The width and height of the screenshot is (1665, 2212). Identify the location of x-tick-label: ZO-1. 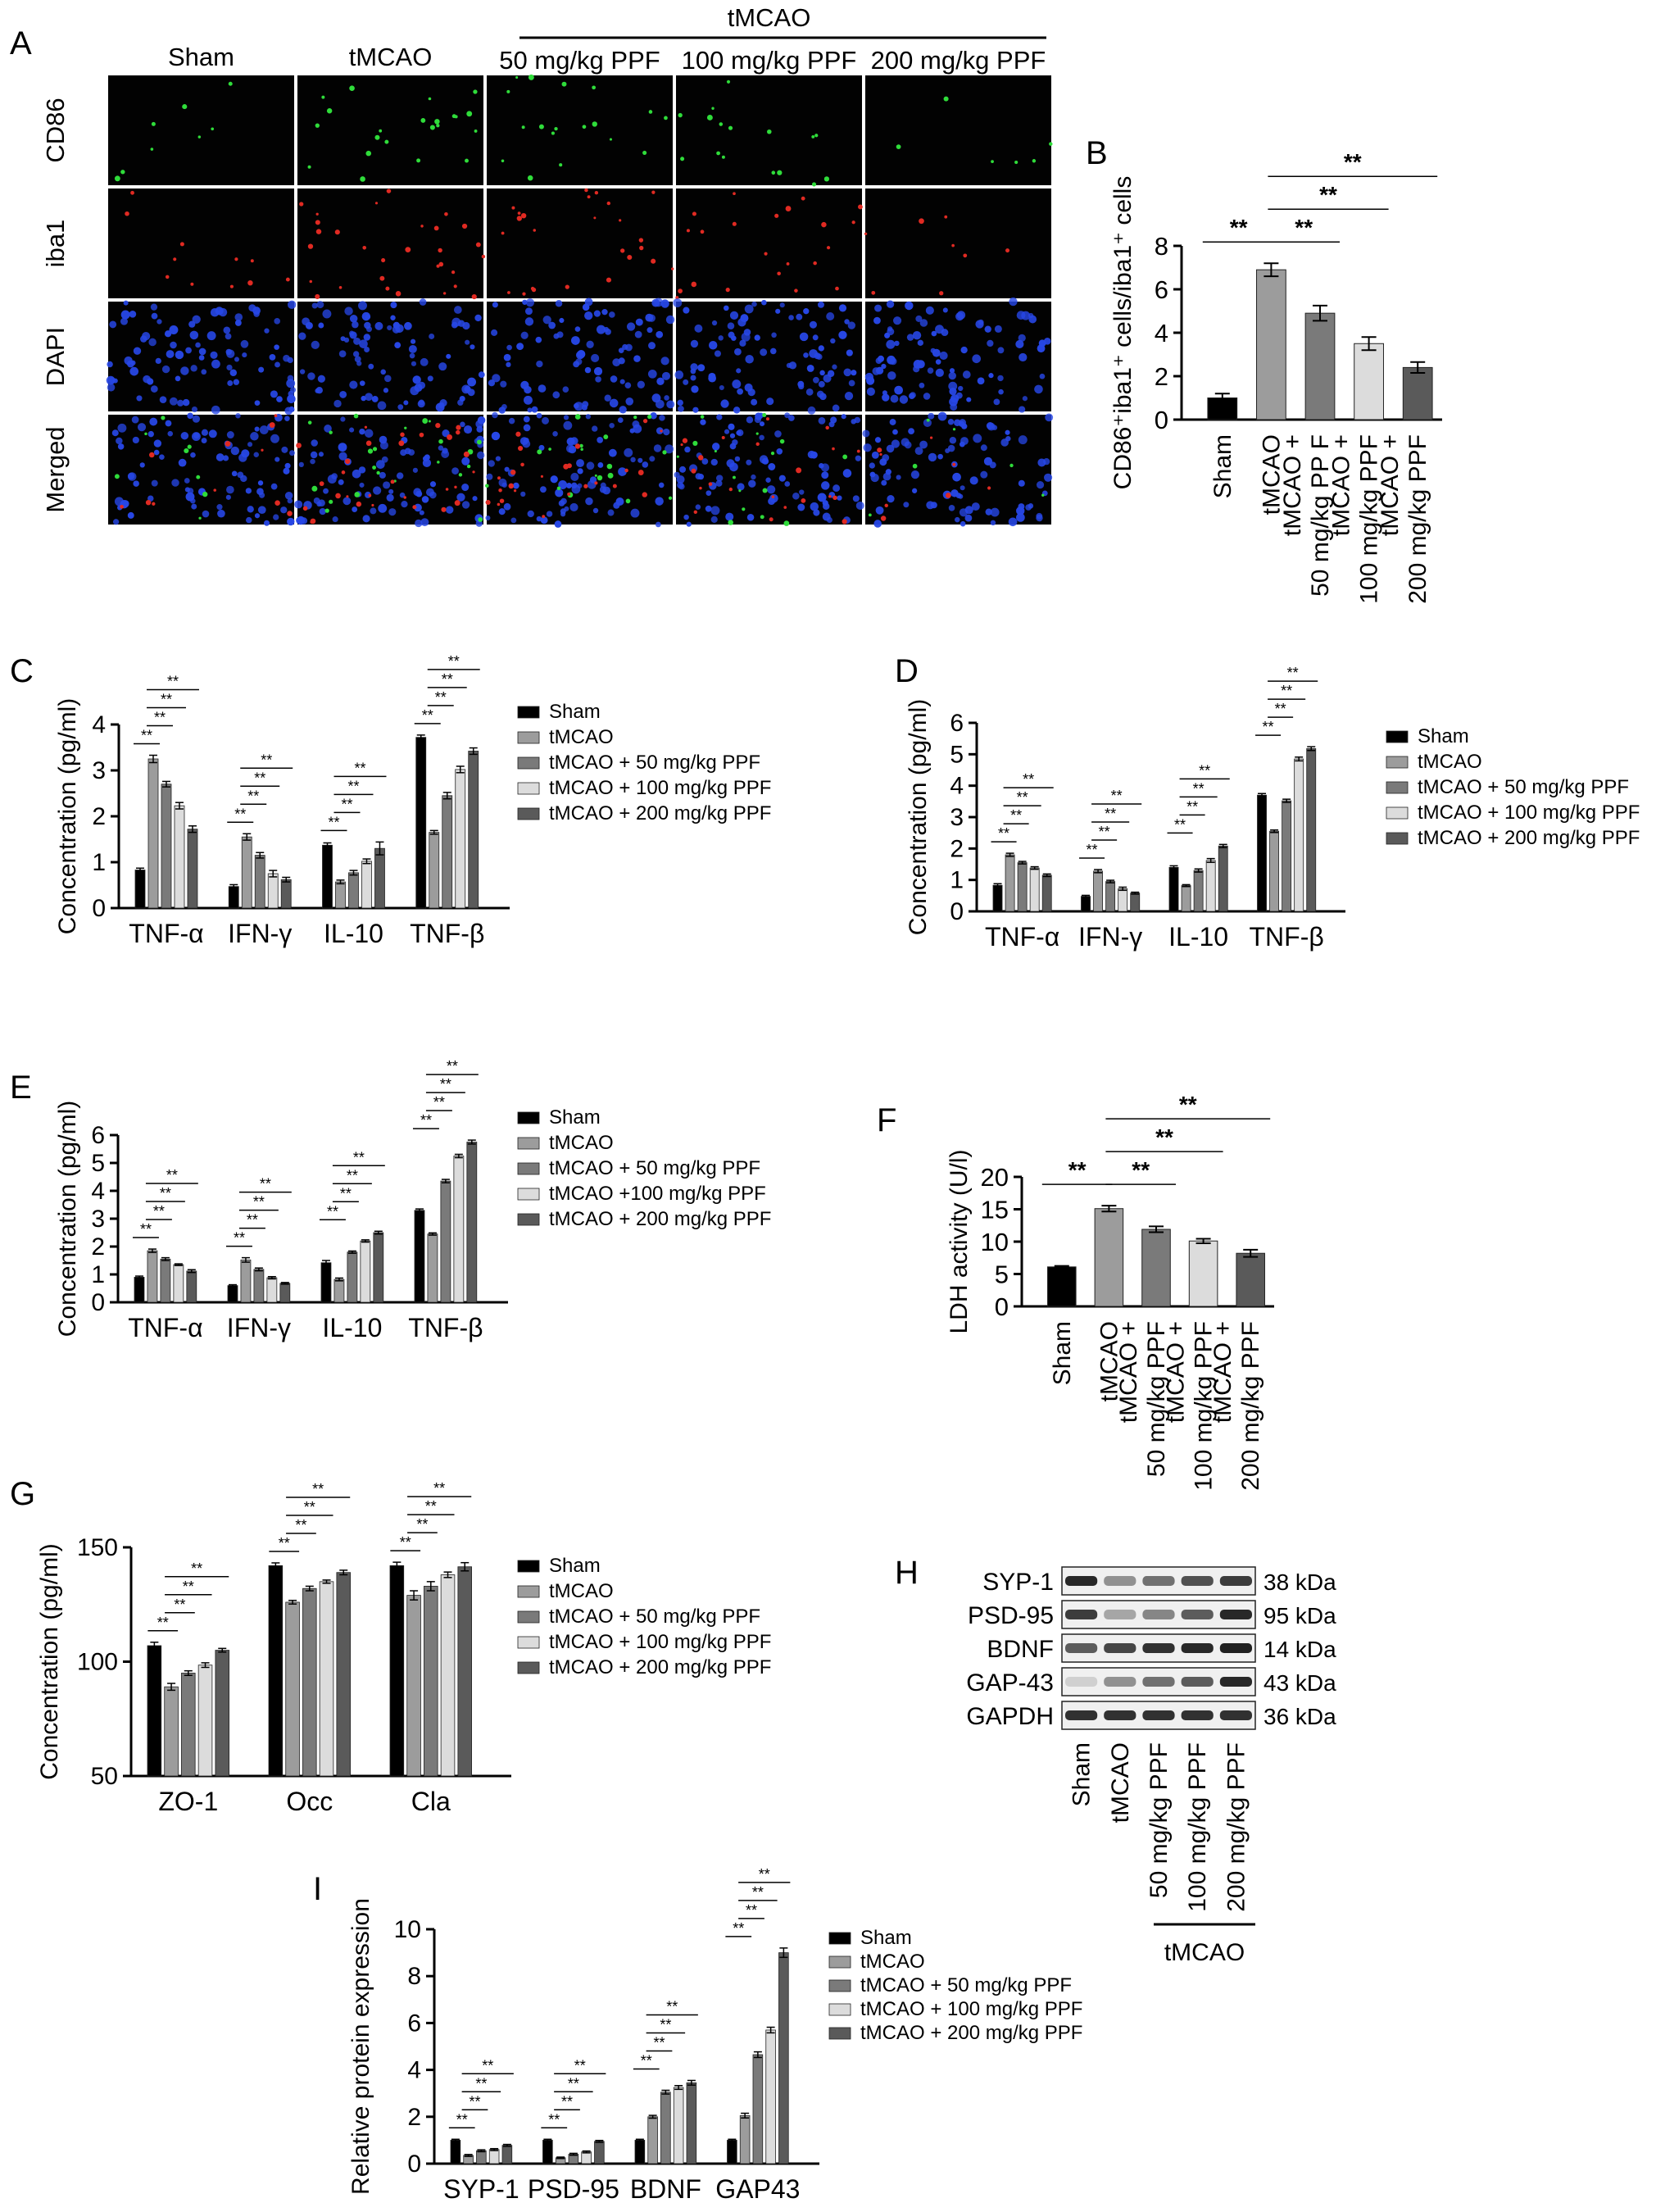
(188, 1801).